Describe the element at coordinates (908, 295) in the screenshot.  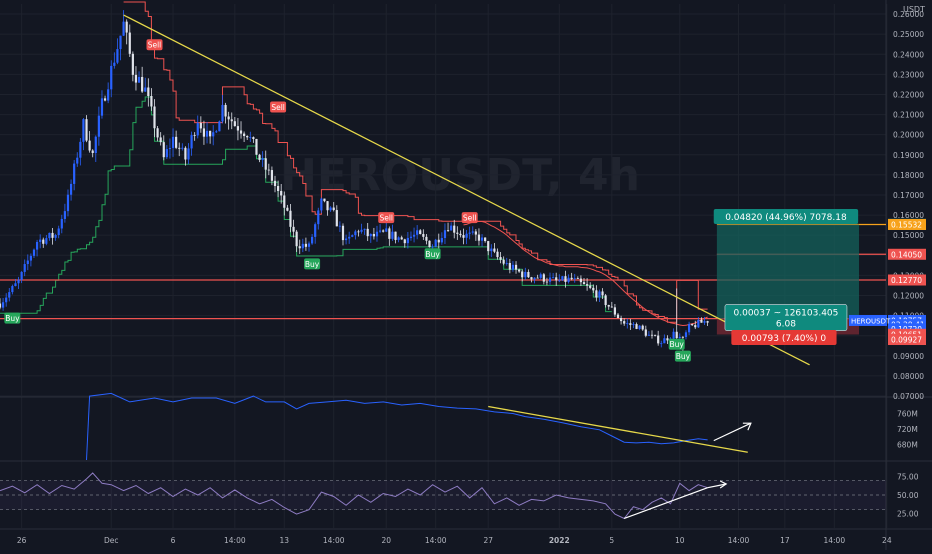
I see `price-tick-label: 0.12000` at that location.